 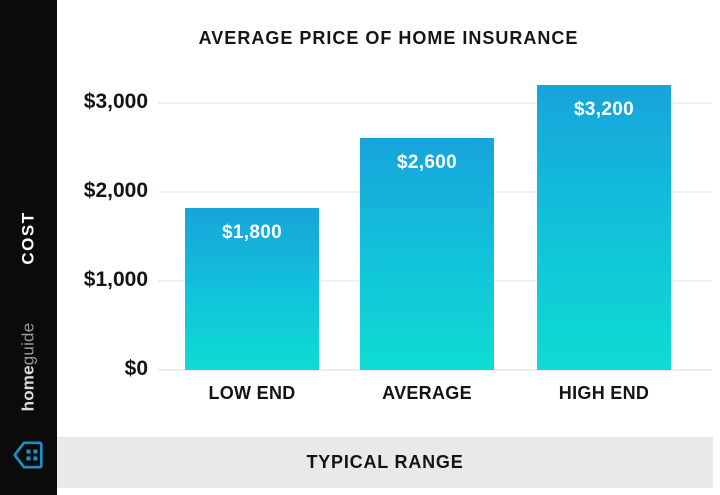 What do you see at coordinates (427, 162) in the screenshot?
I see `bar-average-value: $2,600` at bounding box center [427, 162].